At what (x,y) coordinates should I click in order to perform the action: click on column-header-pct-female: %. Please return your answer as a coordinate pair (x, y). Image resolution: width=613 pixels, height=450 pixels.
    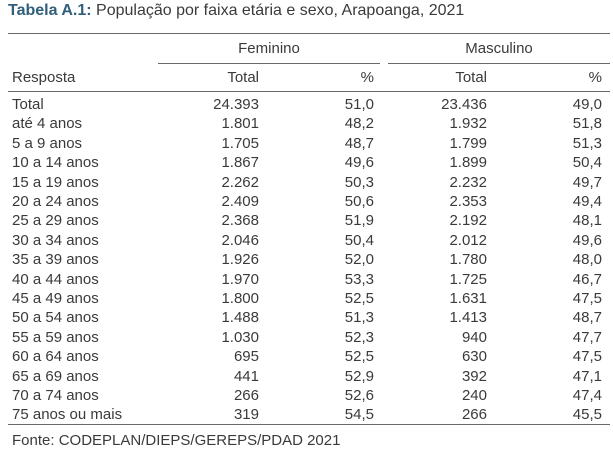
    Looking at the image, I should click on (367, 77).